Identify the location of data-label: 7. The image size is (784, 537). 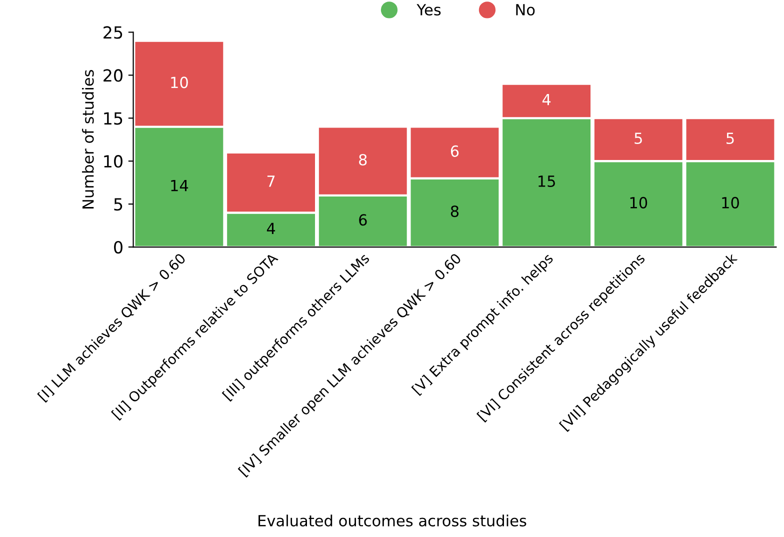
(271, 181).